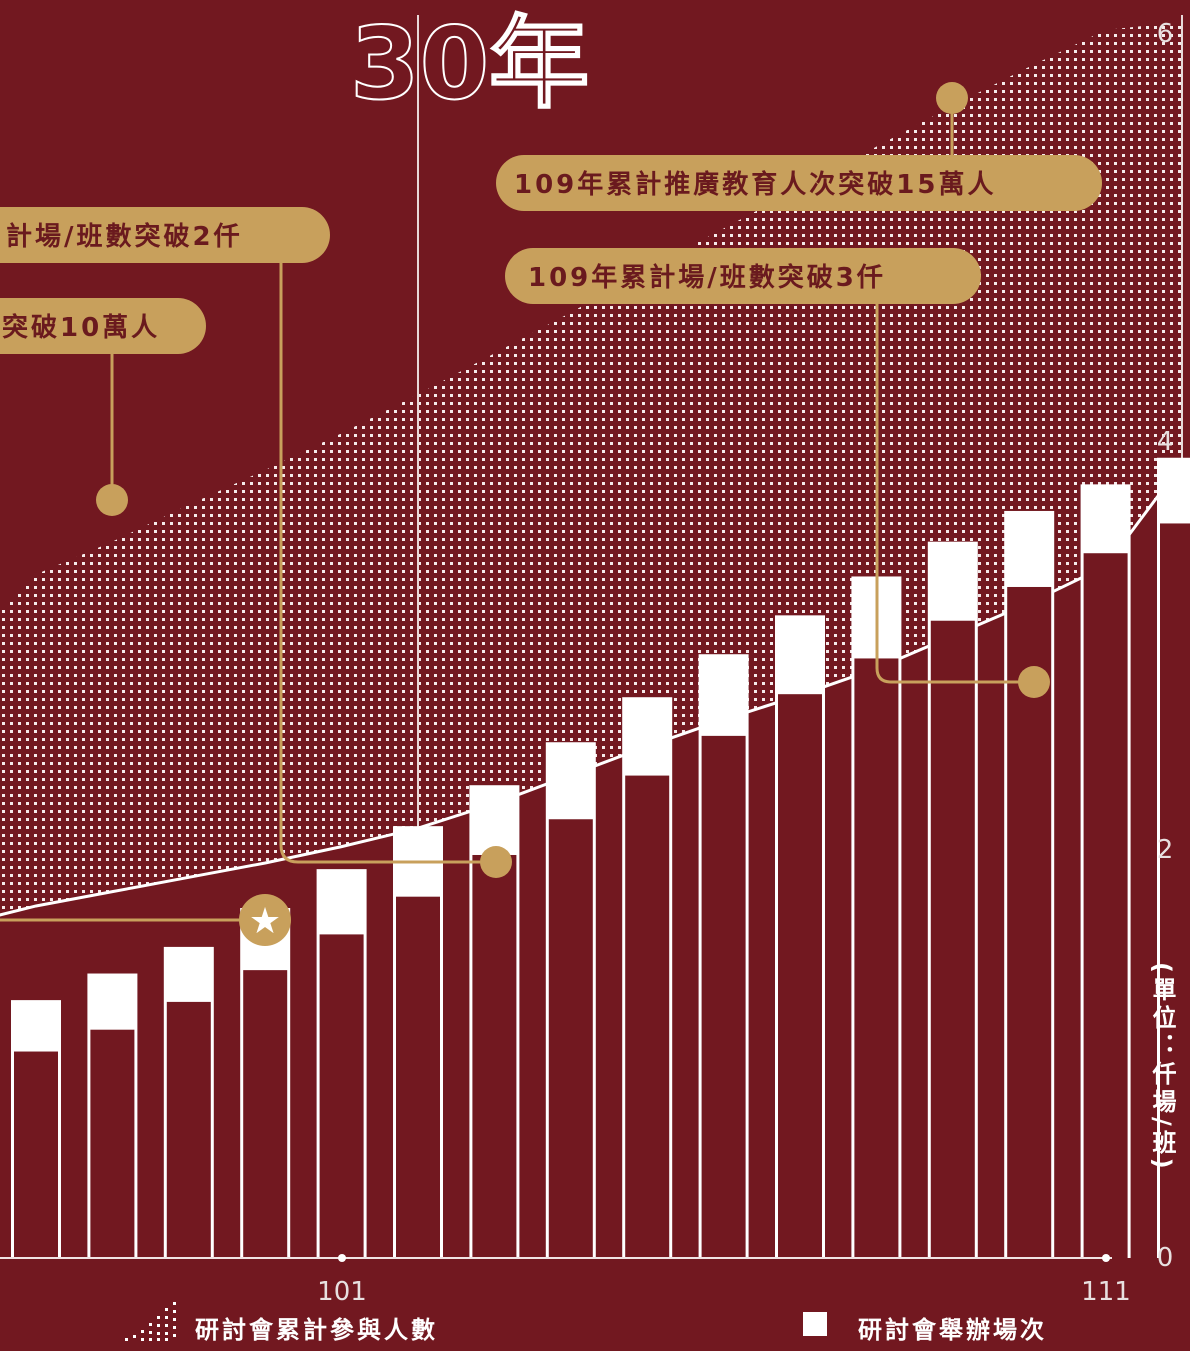 This screenshot has height=1351, width=1190. I want to click on y-unit-label: (單位：仟場/班), so click(1162, 1067).